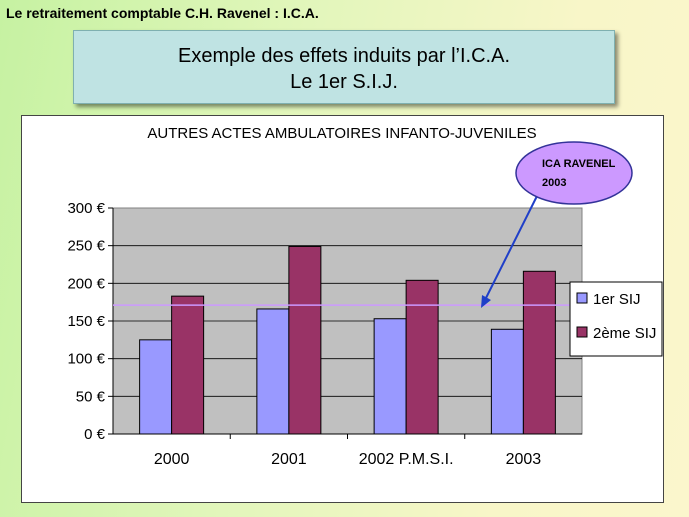  I want to click on slide-title-line-1: Exemple des effets induits par l’I.C.A., so click(343, 56).